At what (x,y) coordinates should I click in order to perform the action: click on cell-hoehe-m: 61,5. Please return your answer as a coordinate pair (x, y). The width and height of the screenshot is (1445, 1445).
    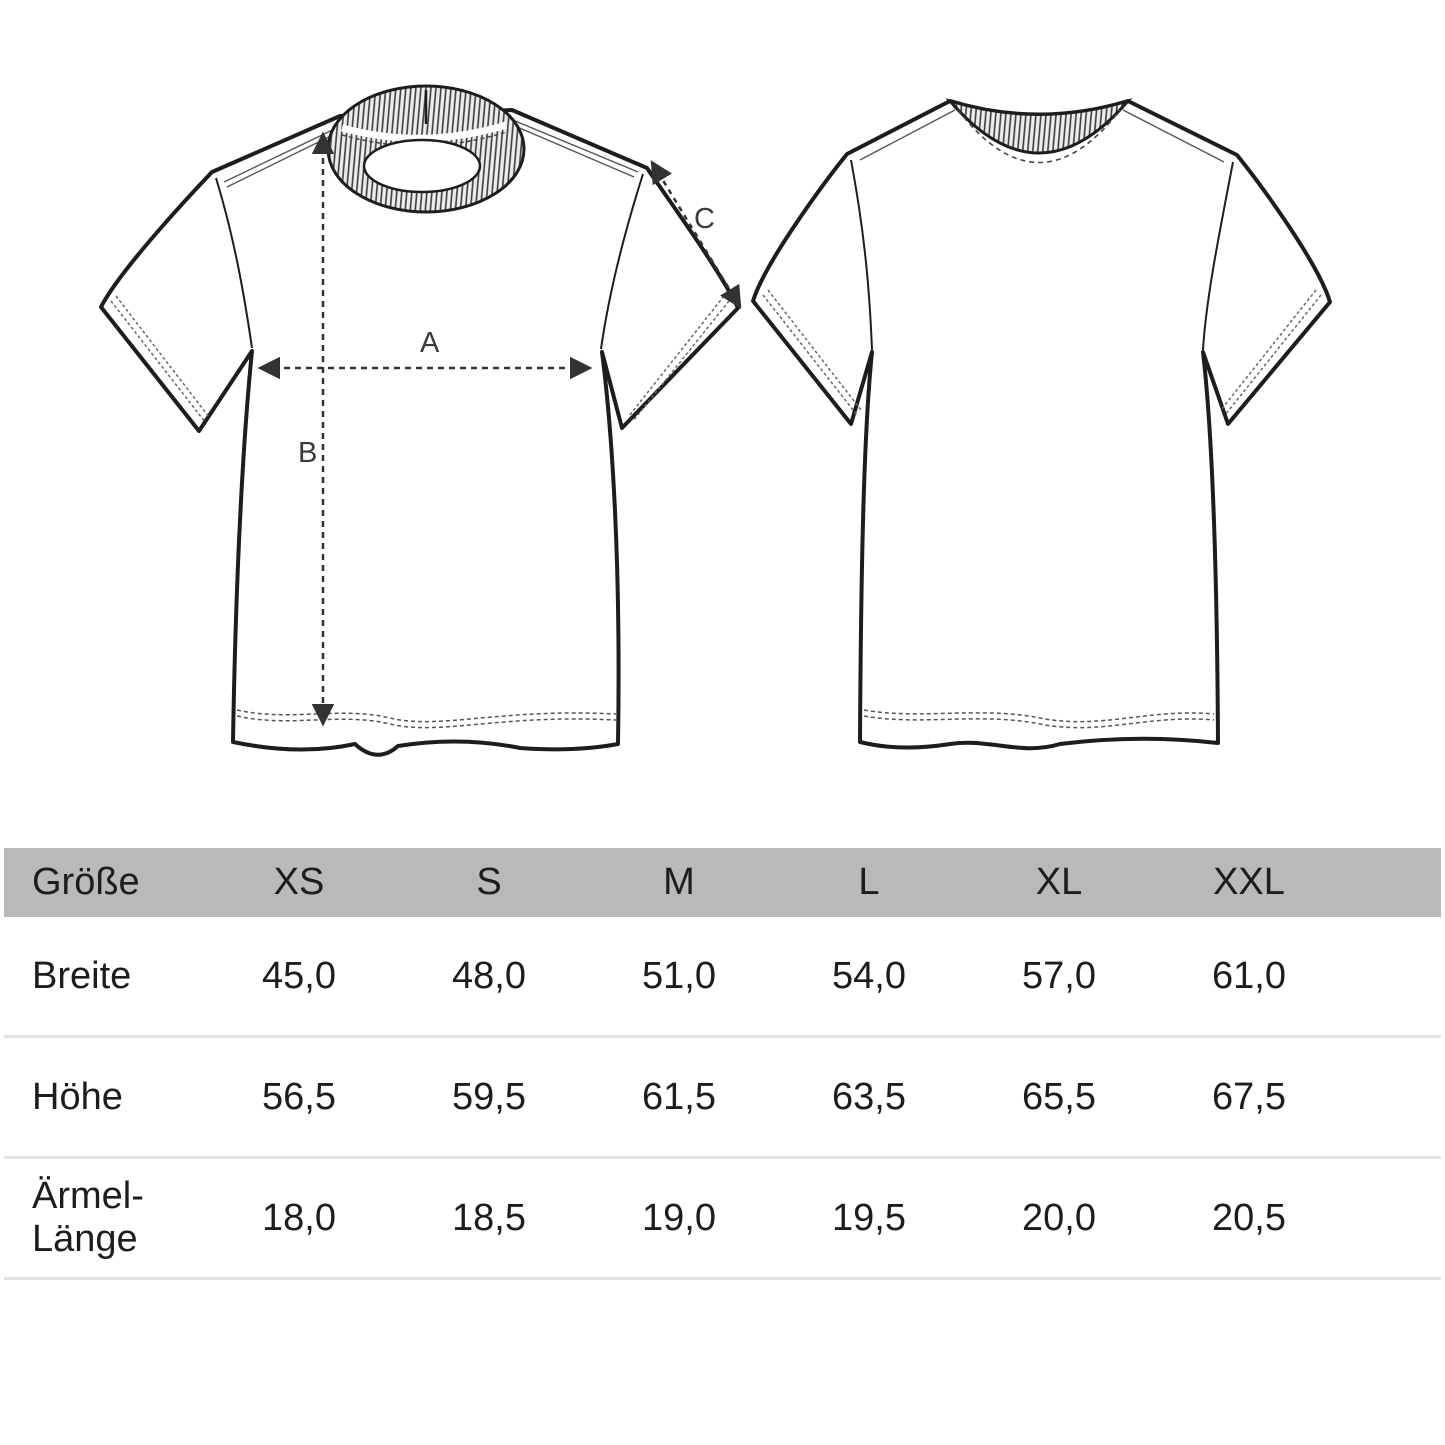
    Looking at the image, I should click on (679, 1096).